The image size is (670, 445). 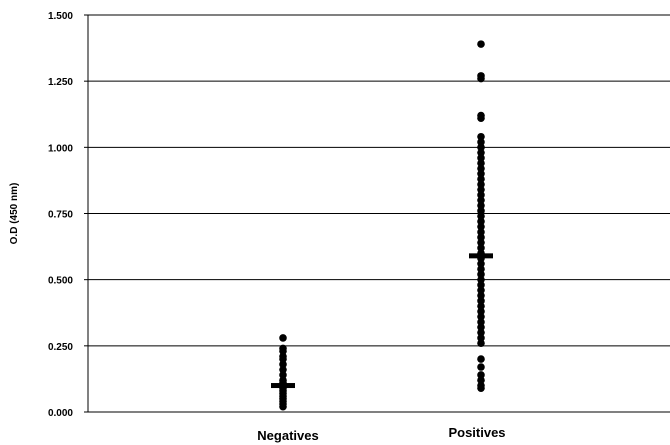 I want to click on category-label: Negatives, so click(x=287, y=435).